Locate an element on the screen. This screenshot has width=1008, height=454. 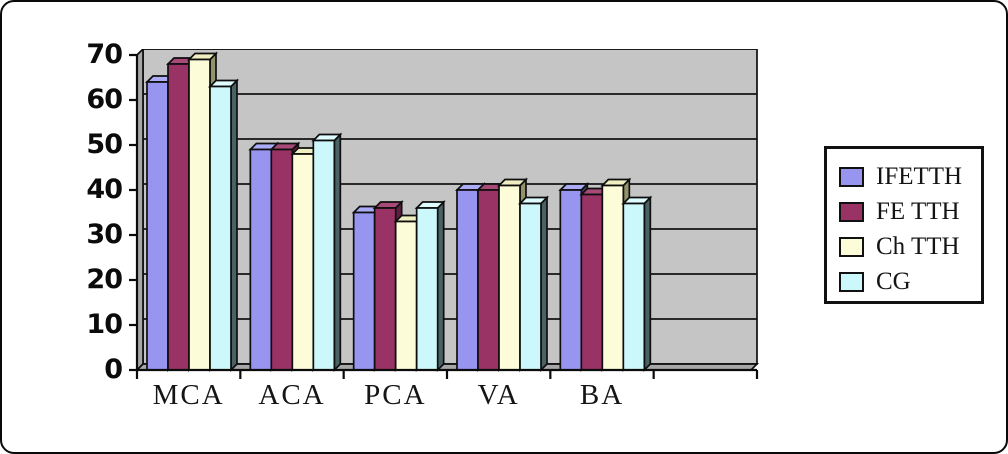
bar-BA-Ch TTH is located at coordinates (613, 277).